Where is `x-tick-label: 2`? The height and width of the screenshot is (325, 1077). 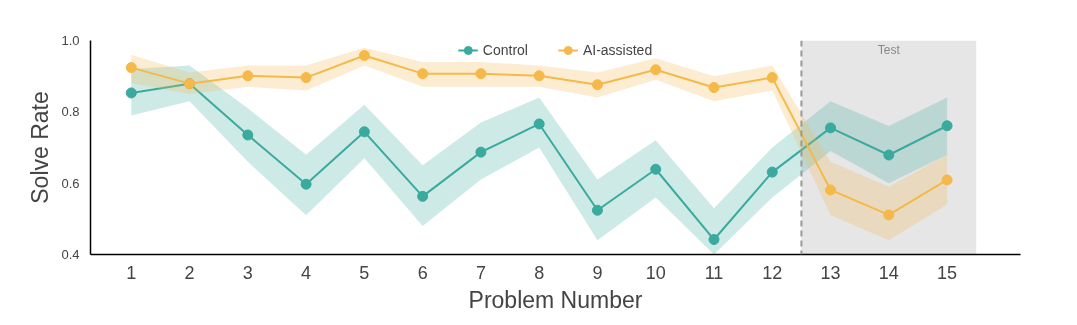
x-tick-label: 2 is located at coordinates (189, 272).